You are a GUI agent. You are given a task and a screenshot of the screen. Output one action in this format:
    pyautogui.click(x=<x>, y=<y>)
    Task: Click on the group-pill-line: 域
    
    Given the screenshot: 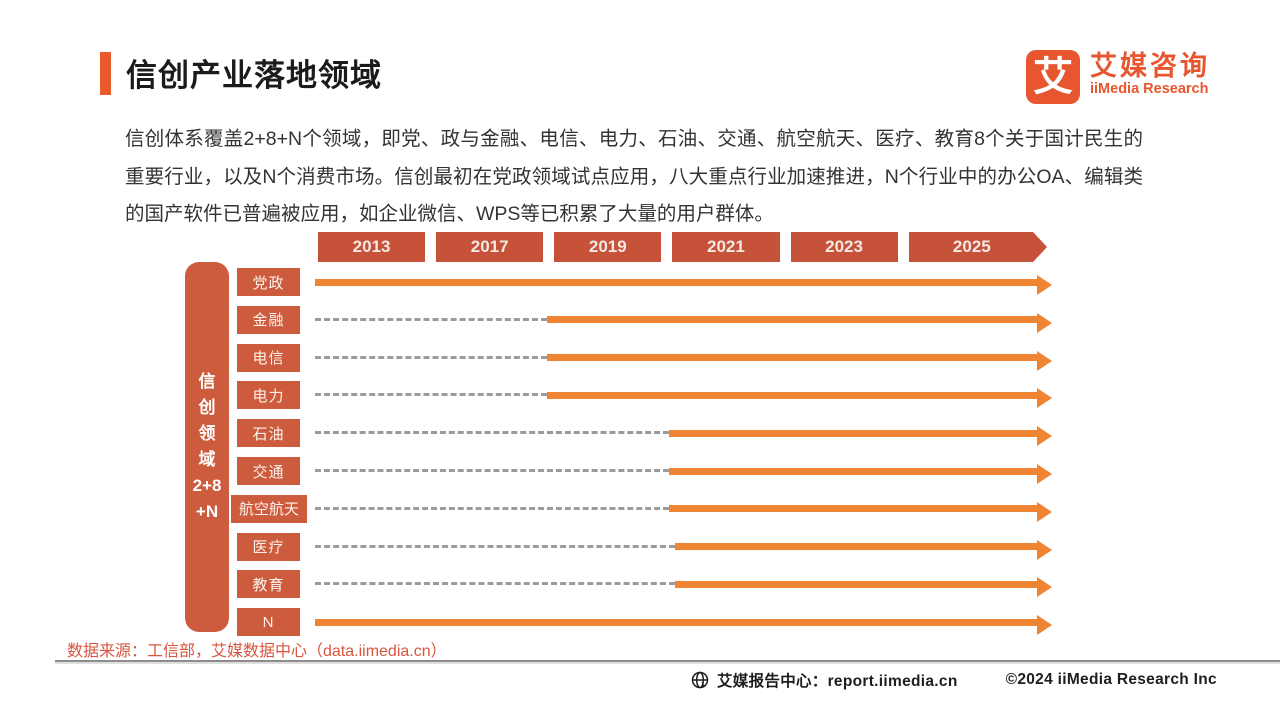 What is the action you would take?
    pyautogui.click(x=207, y=459)
    